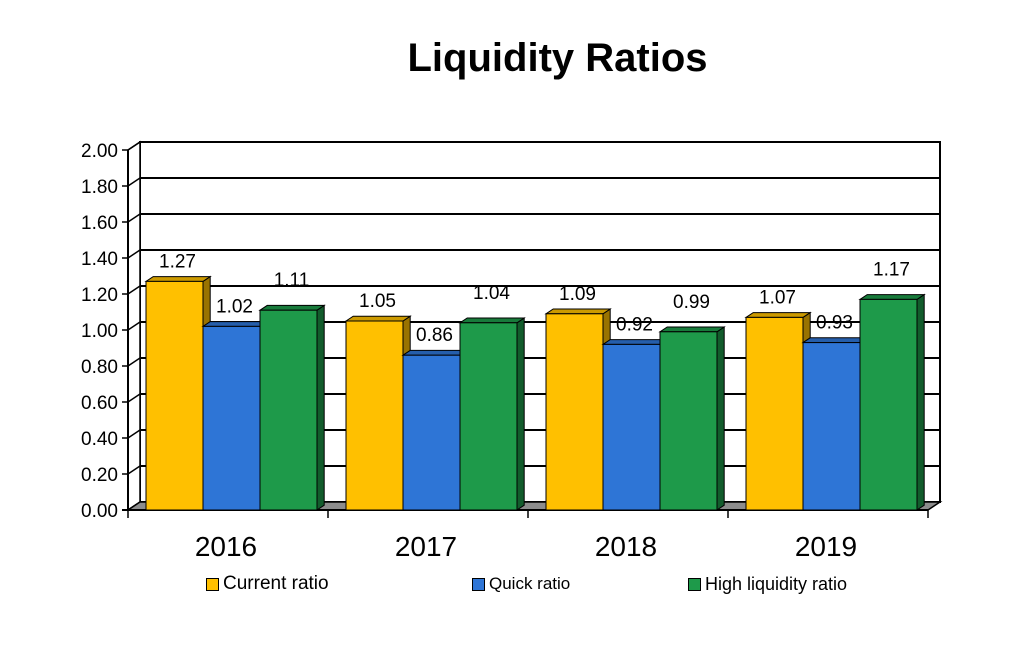 The height and width of the screenshot is (649, 1024). I want to click on bar-side-high-liquidity-ratio-2018, so click(720, 418).